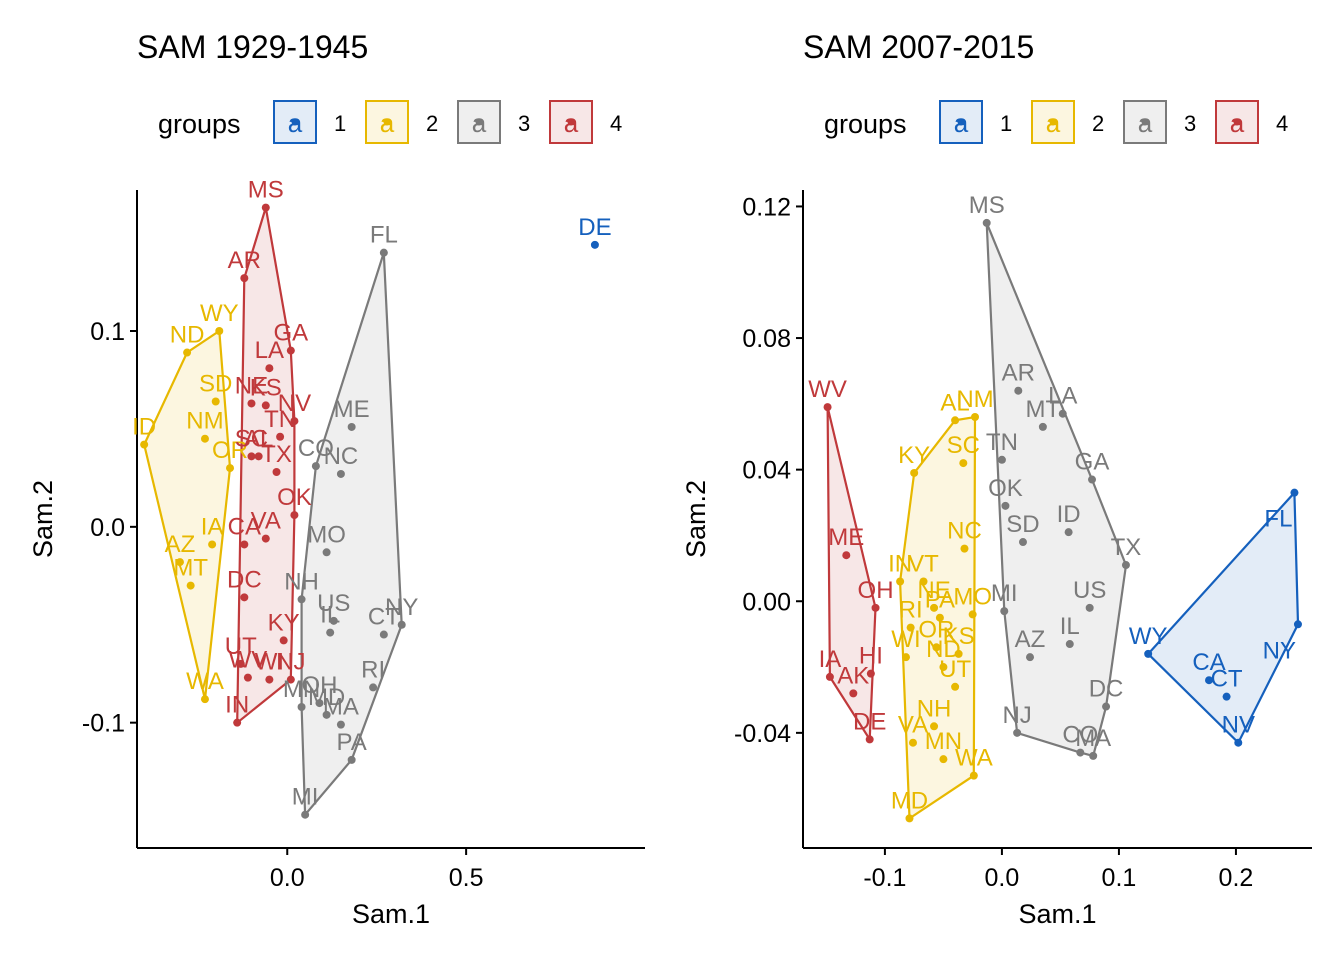 The width and height of the screenshot is (1344, 960). I want to click on point-label-or: OR, so click(230, 450).